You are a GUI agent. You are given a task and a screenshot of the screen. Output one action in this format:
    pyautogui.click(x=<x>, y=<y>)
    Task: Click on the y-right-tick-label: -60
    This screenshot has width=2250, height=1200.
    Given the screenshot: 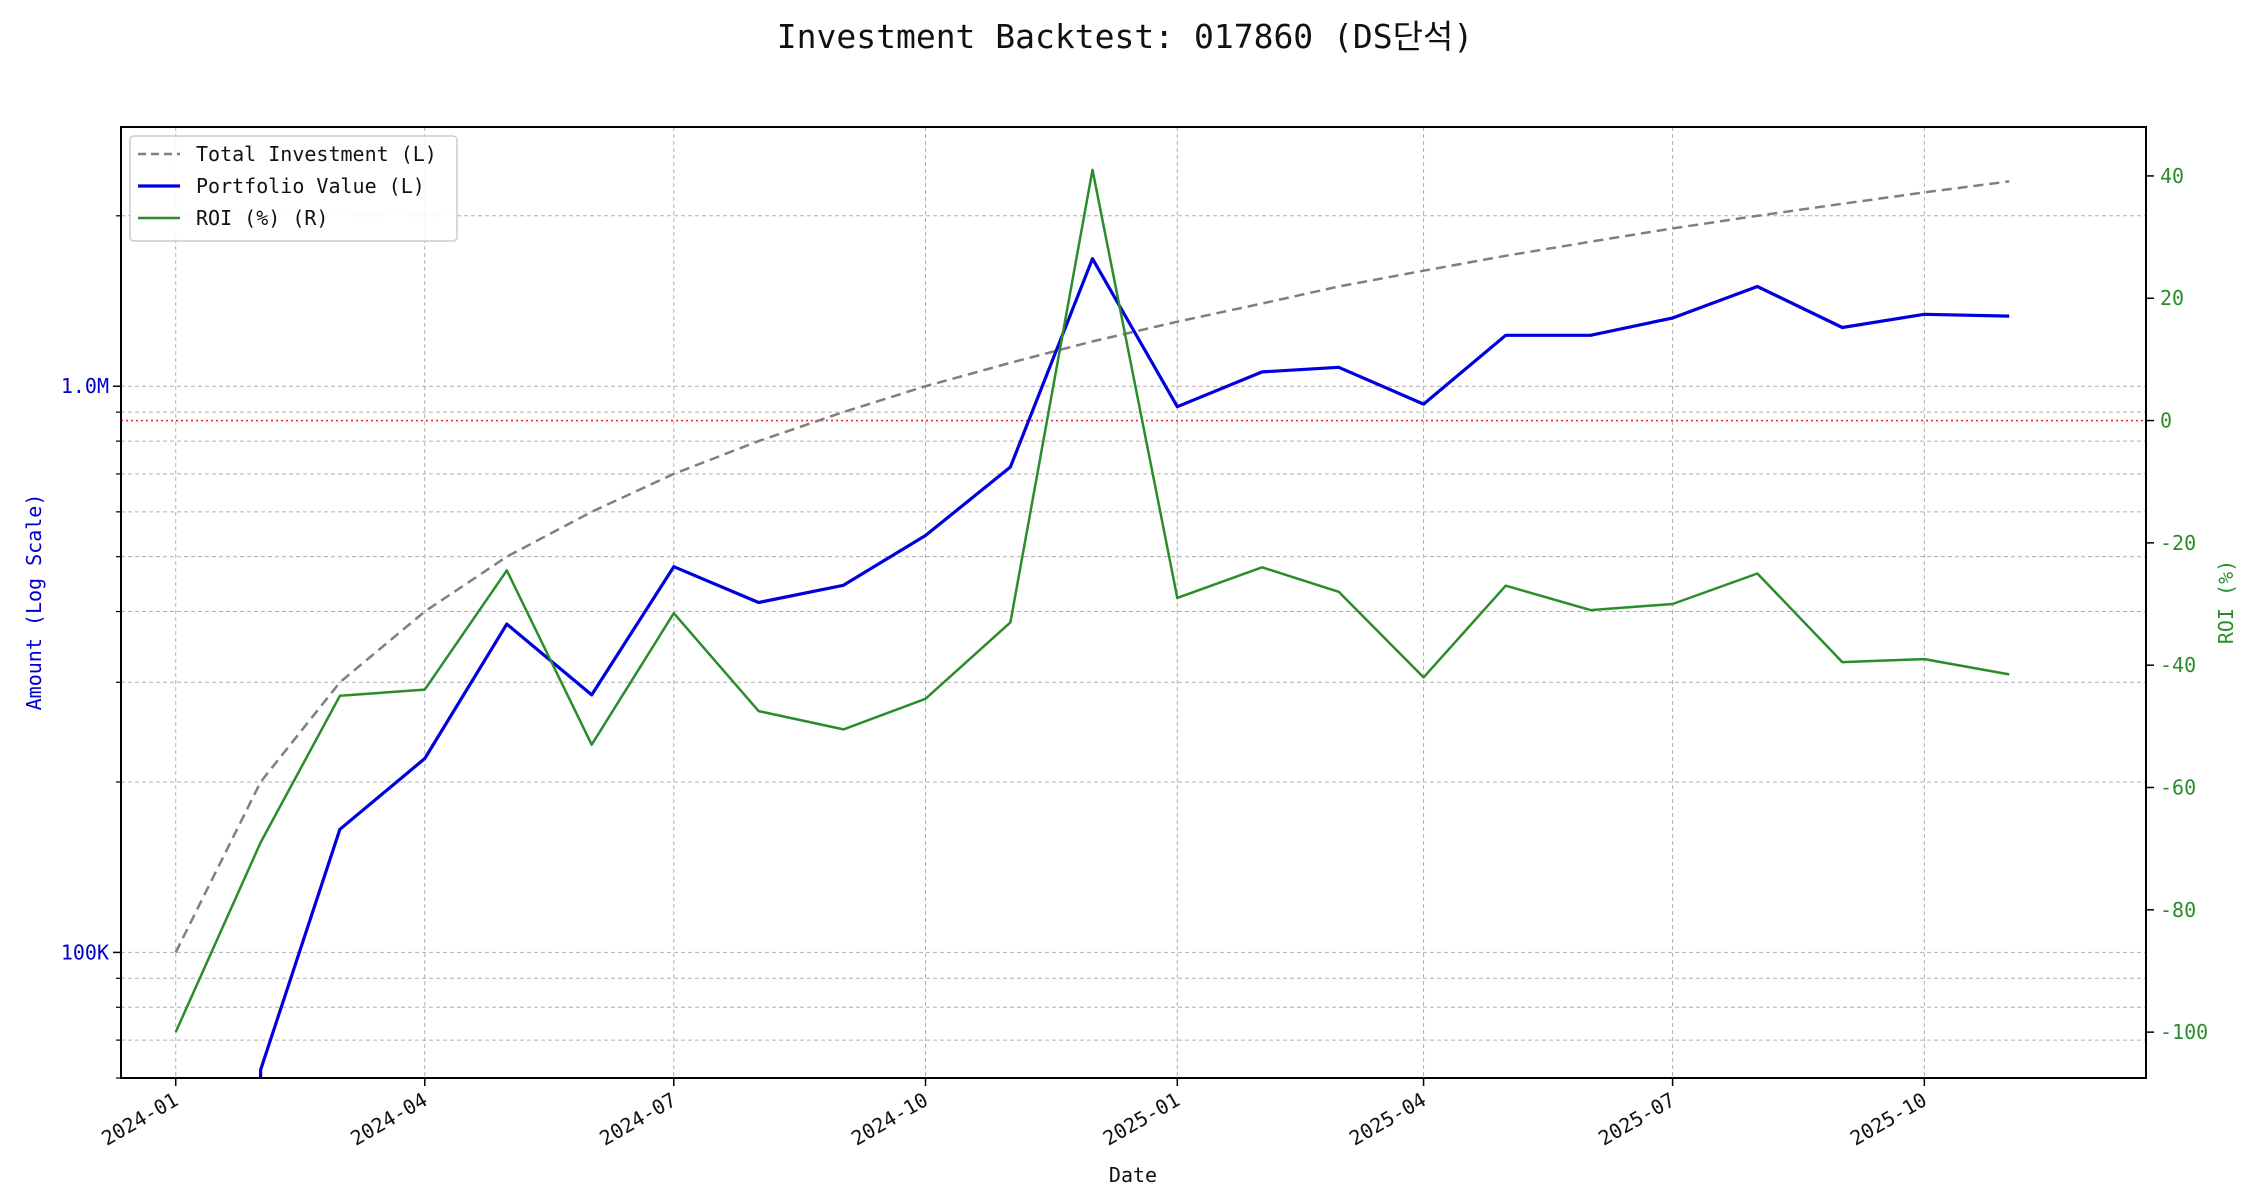 What is the action you would take?
    pyautogui.click(x=2178, y=788)
    